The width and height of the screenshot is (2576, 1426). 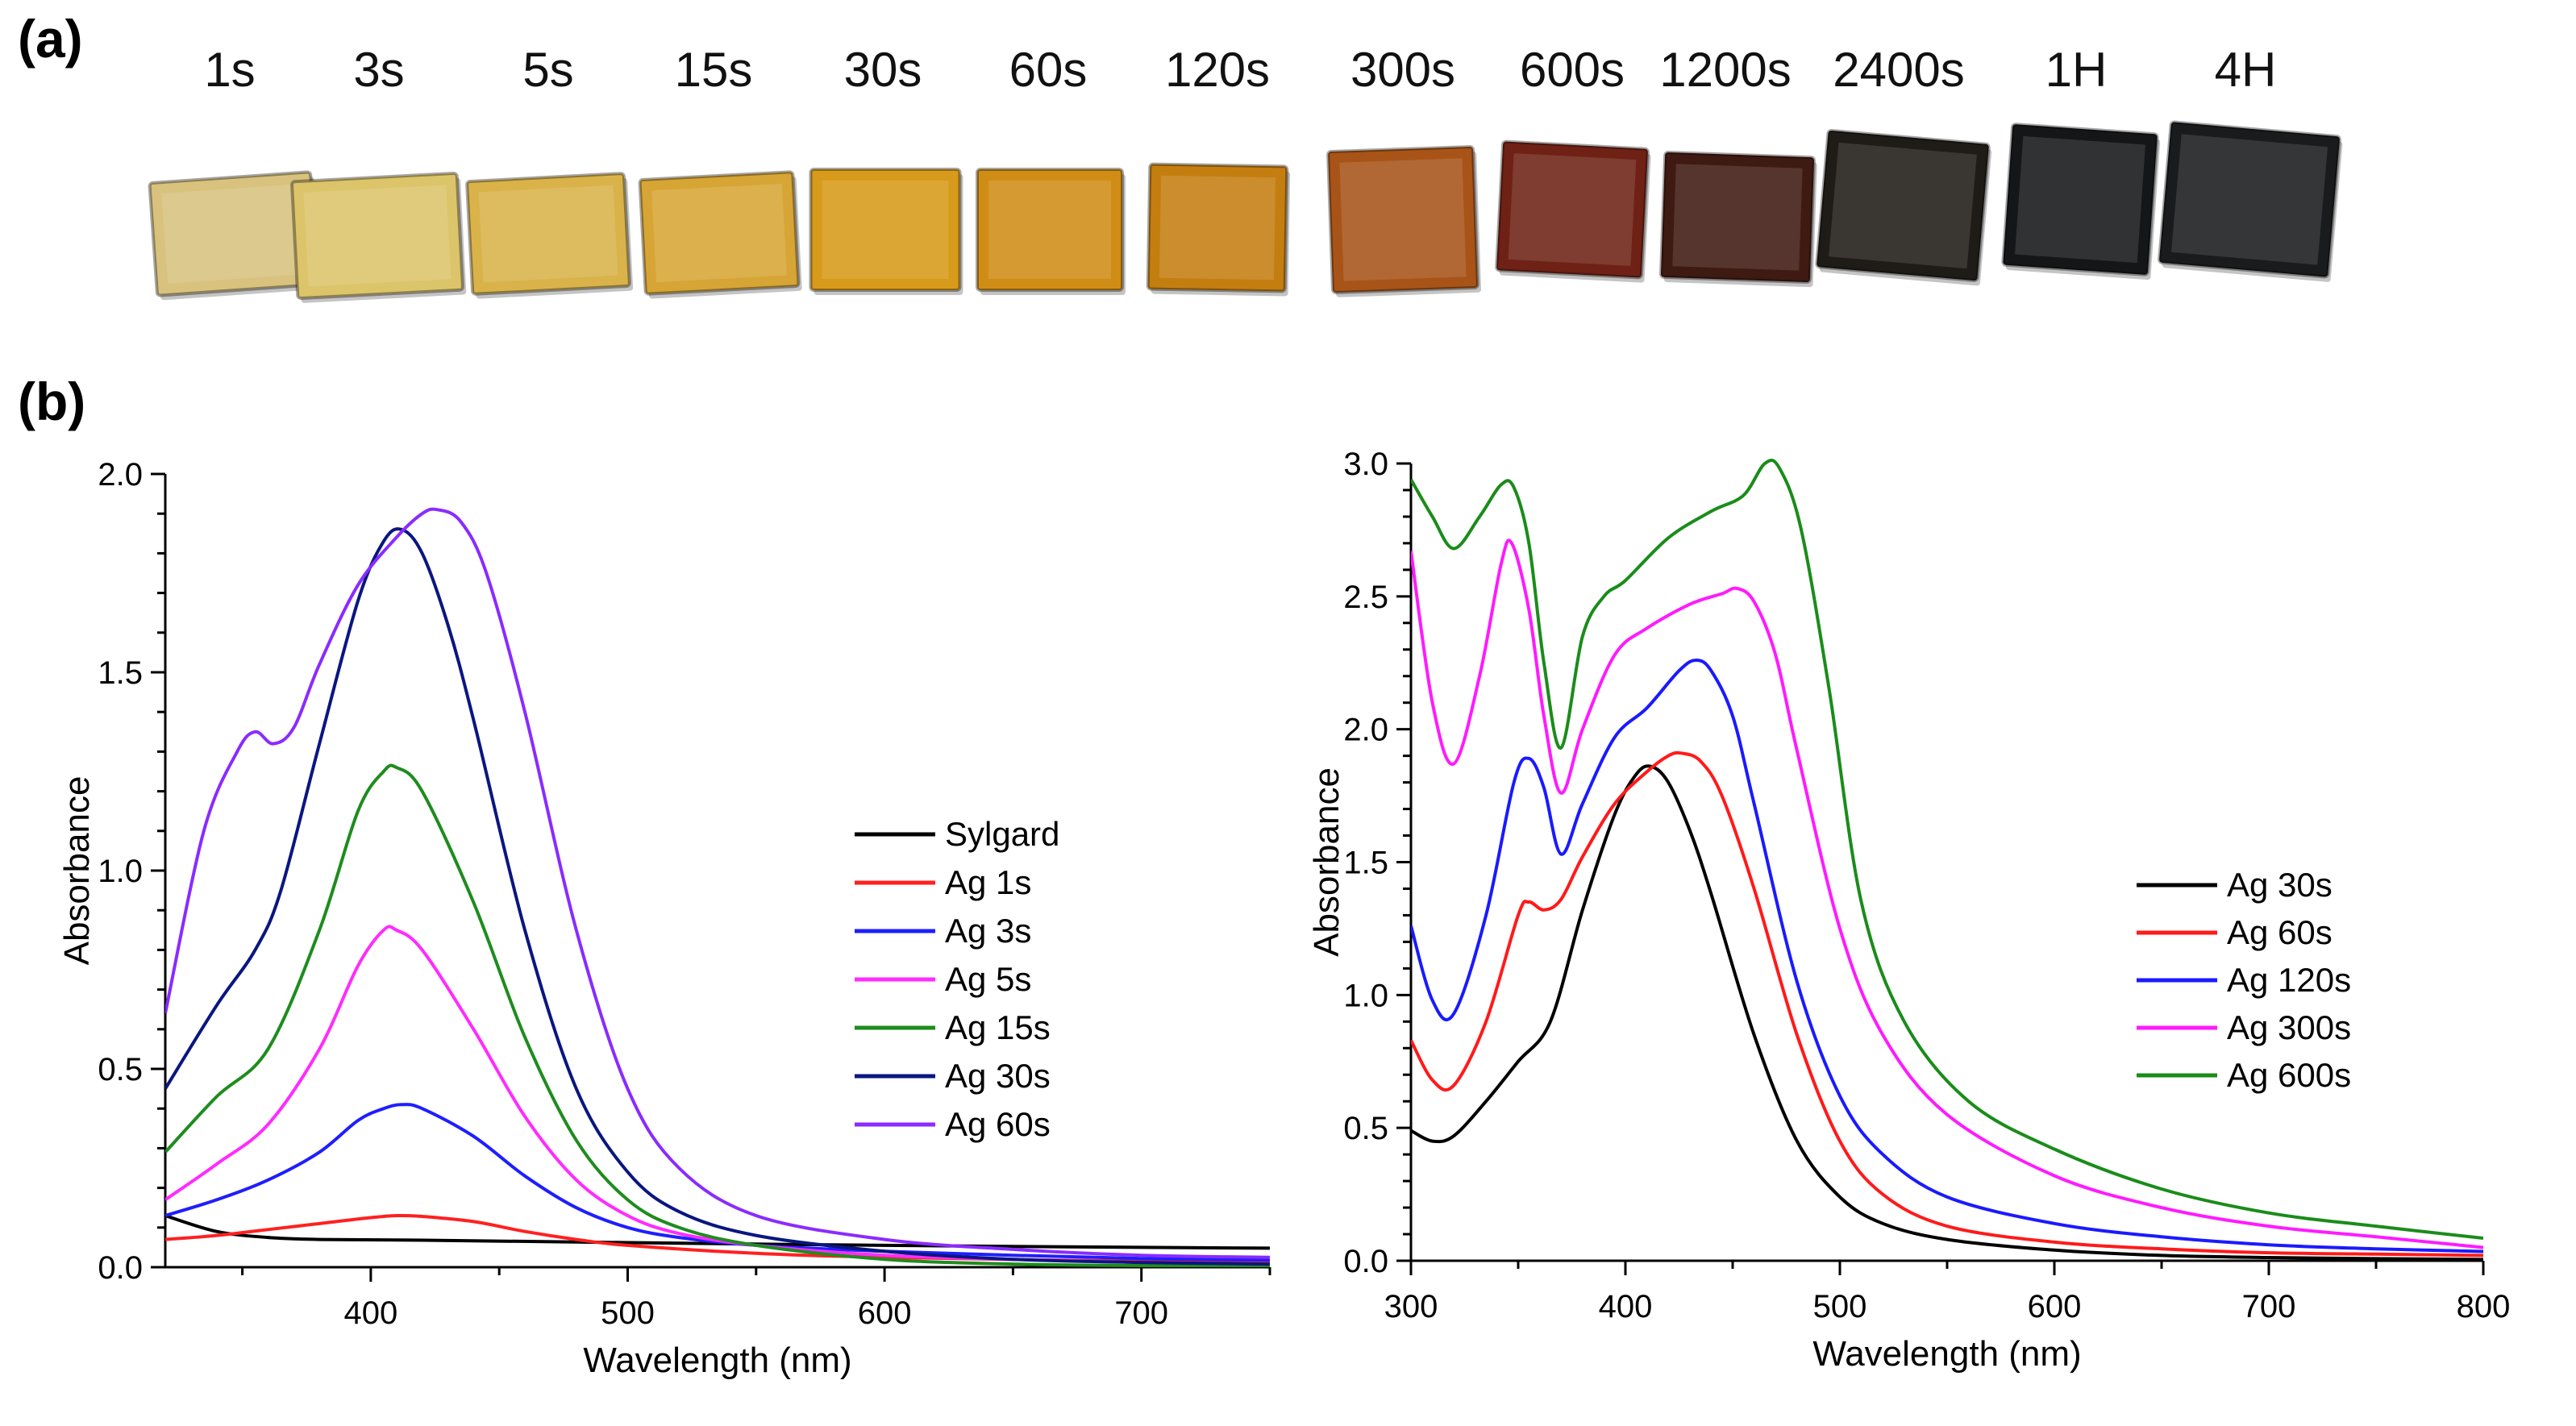 What do you see at coordinates (988, 931) in the screenshot?
I see `legend-label: Ag 3s` at bounding box center [988, 931].